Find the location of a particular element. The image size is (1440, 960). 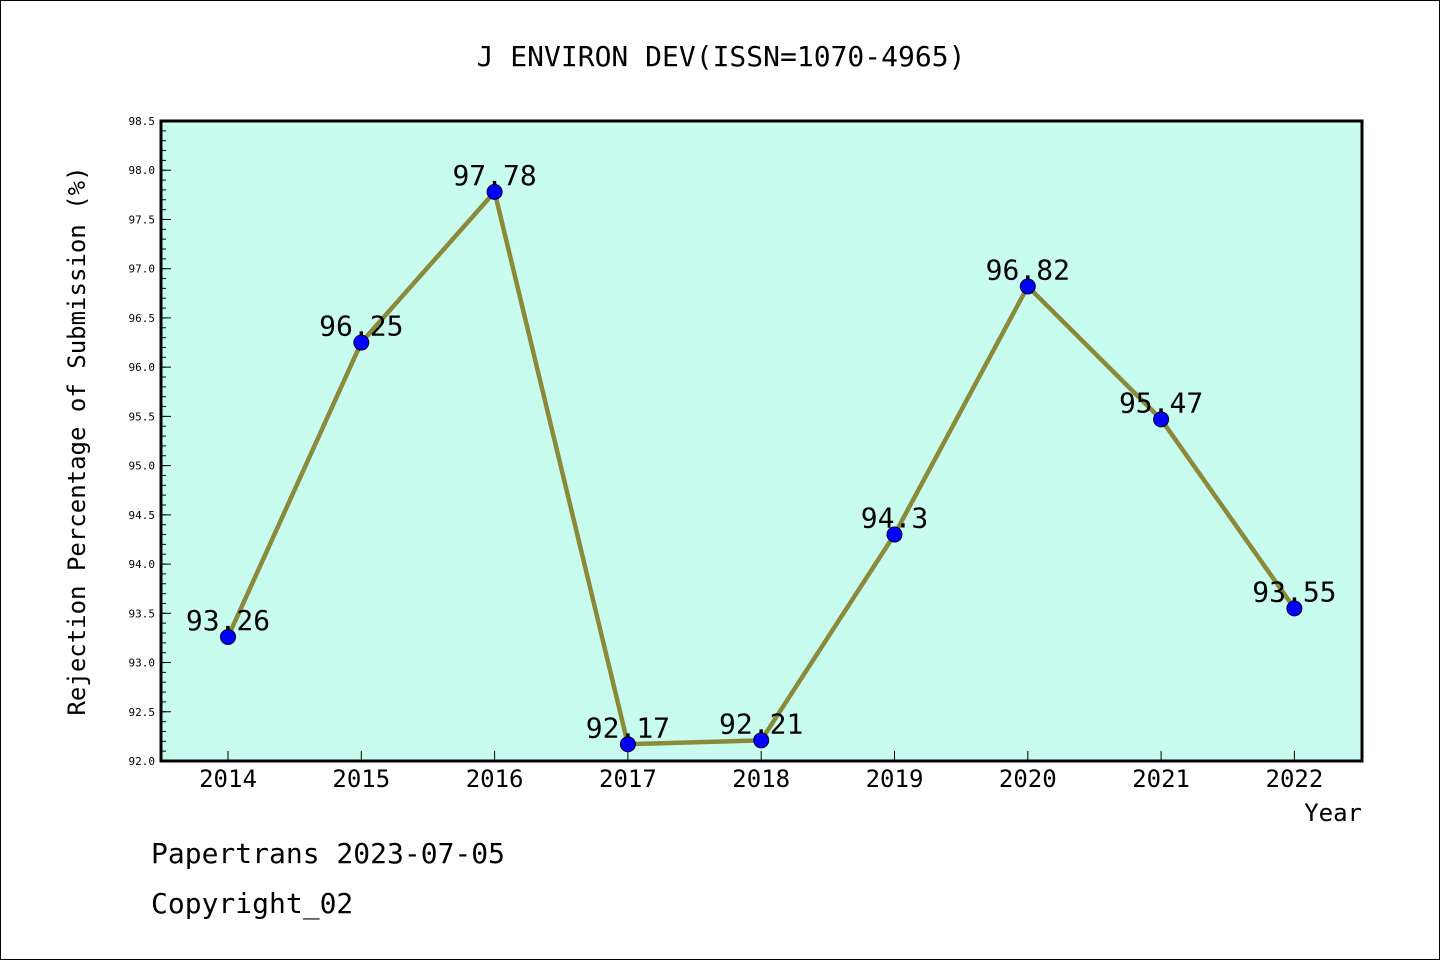

x-tick-label: 2021 is located at coordinates (1161, 779).